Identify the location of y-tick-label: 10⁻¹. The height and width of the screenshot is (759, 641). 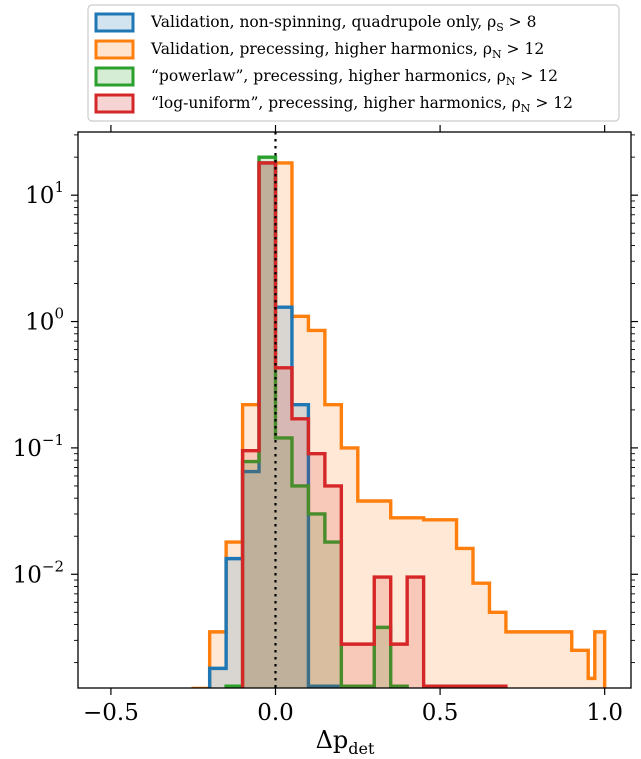
(38, 446).